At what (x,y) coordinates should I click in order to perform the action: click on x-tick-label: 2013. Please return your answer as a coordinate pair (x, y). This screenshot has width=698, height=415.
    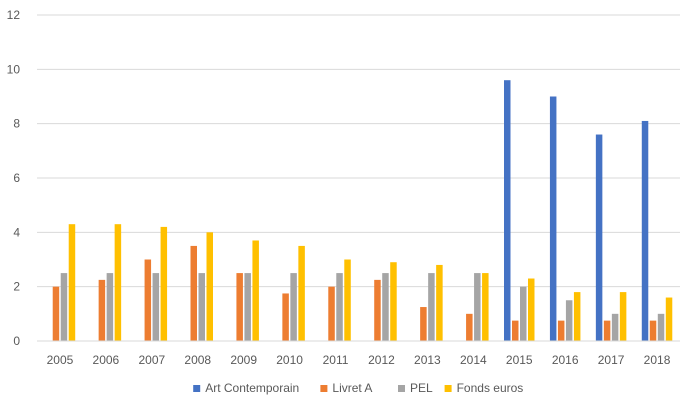
    Looking at the image, I should click on (427, 360).